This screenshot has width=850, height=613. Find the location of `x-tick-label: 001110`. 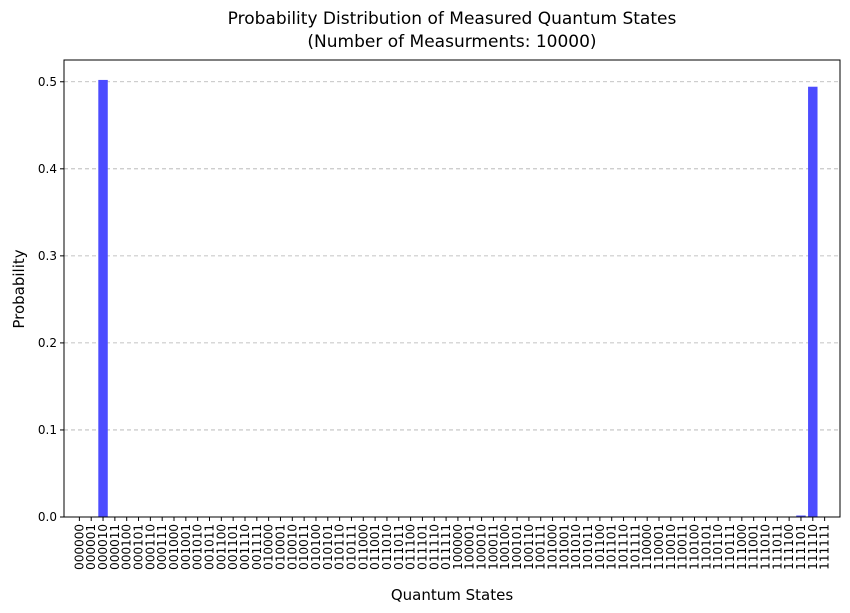

x-tick-label: 001110 is located at coordinates (245, 547).